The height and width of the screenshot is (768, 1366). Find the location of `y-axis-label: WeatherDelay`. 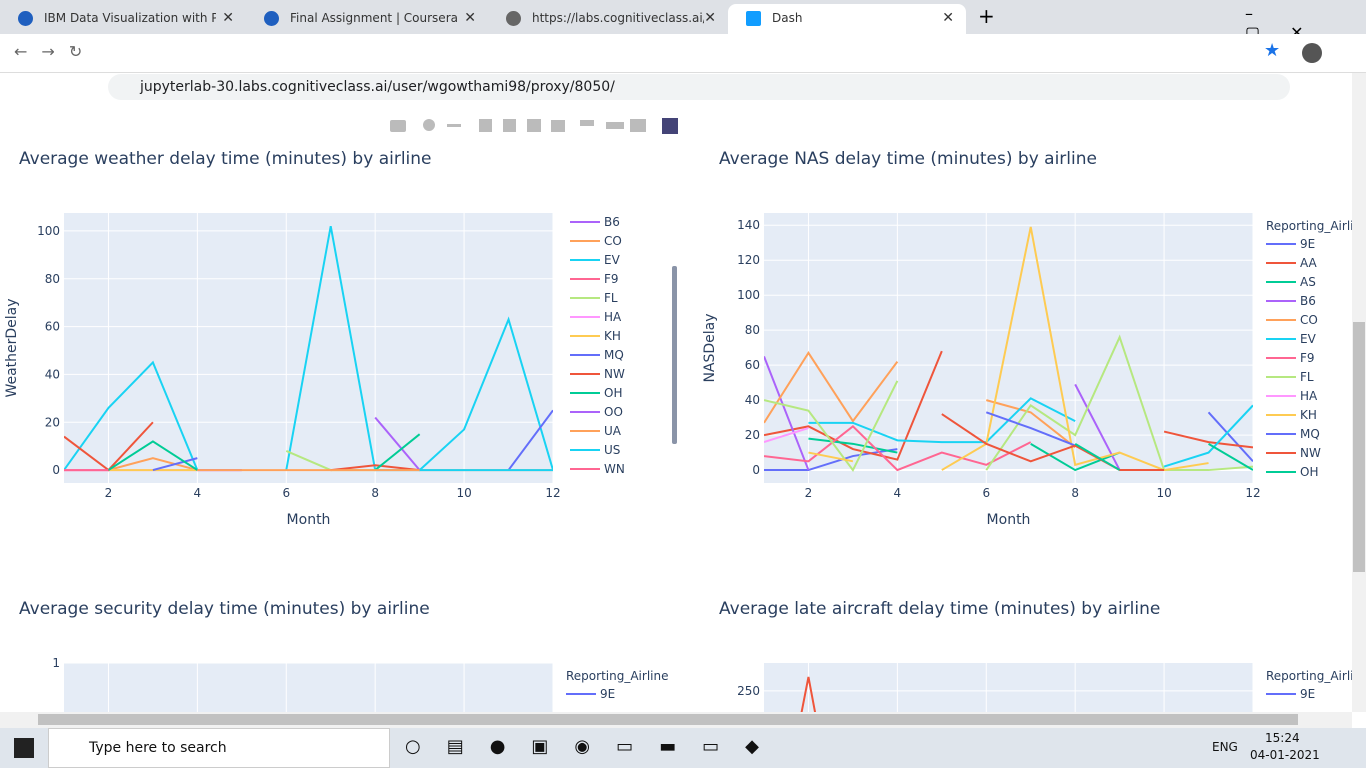

y-axis-label: WeatherDelay is located at coordinates (12, 347).